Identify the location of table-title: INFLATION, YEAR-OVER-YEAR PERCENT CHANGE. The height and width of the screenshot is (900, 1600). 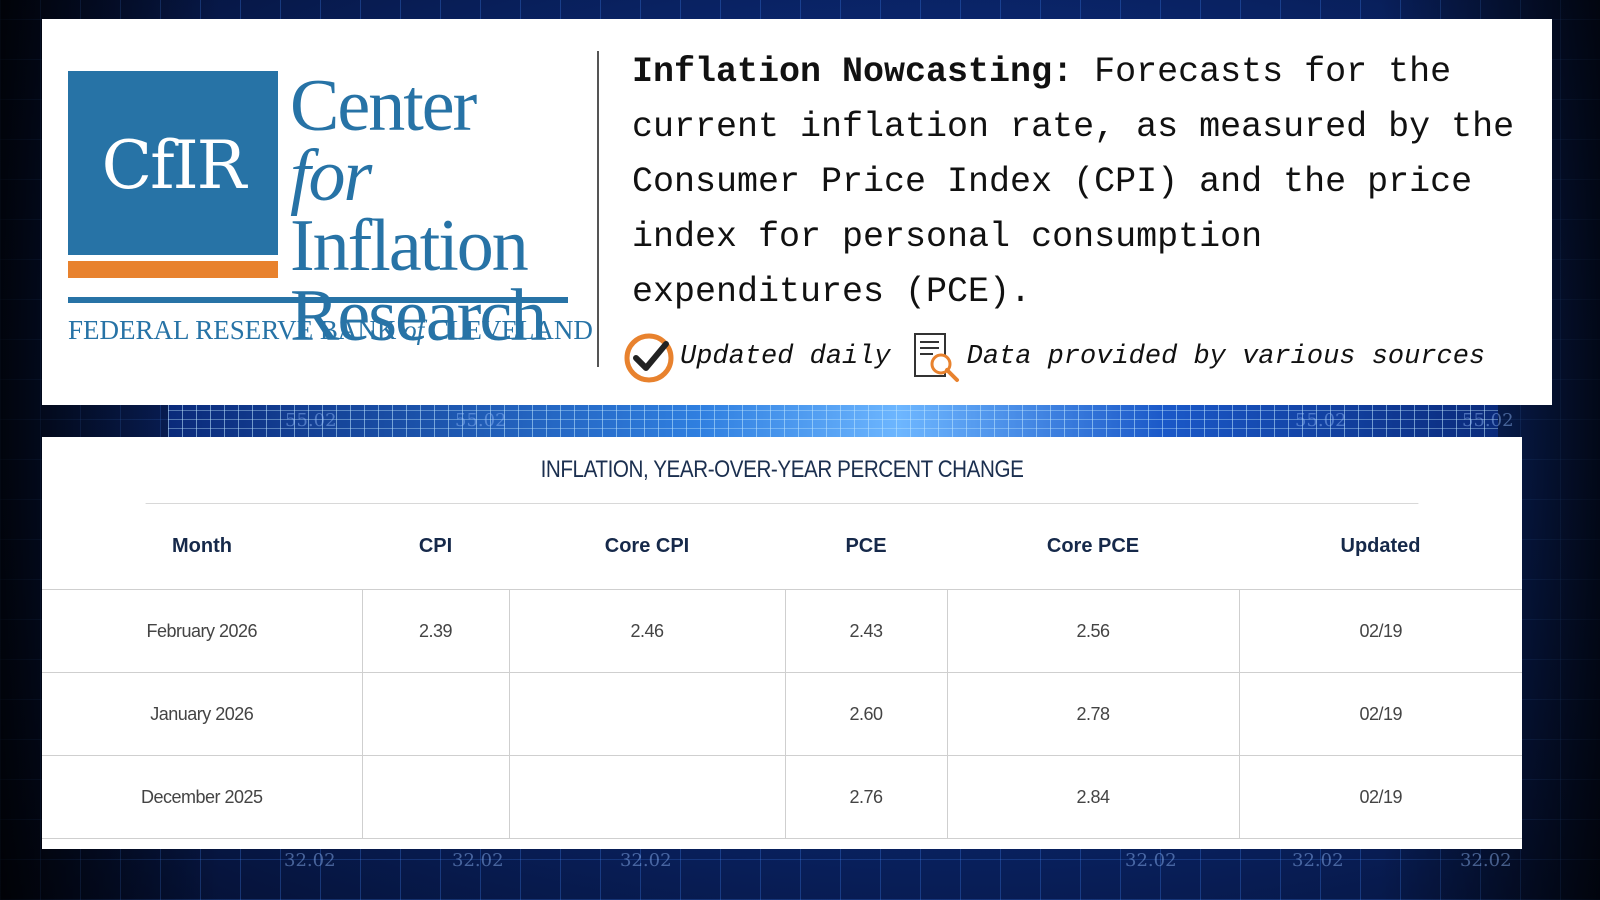
(782, 470).